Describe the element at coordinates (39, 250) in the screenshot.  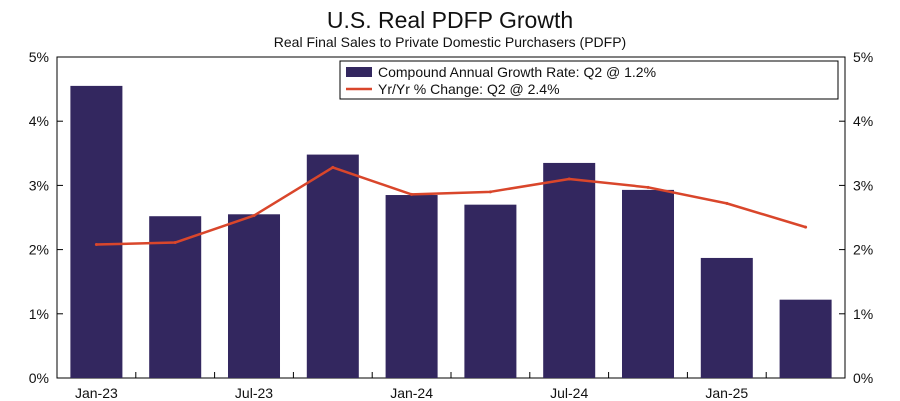
I see `y-tick-label-left: 2%` at that location.